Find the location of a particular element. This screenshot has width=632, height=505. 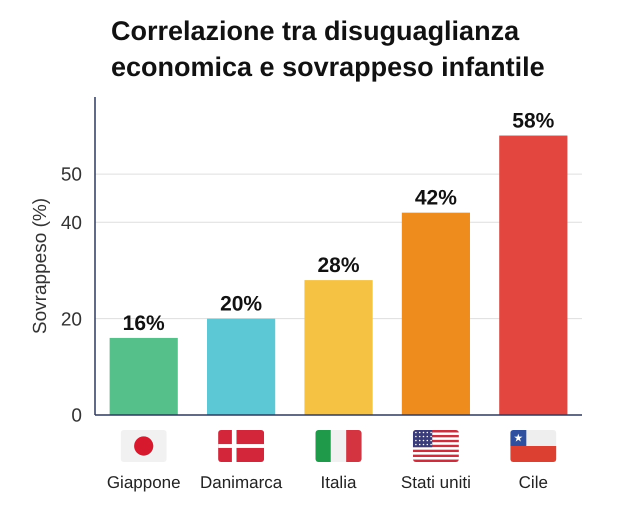

data-label: 42% is located at coordinates (436, 198).